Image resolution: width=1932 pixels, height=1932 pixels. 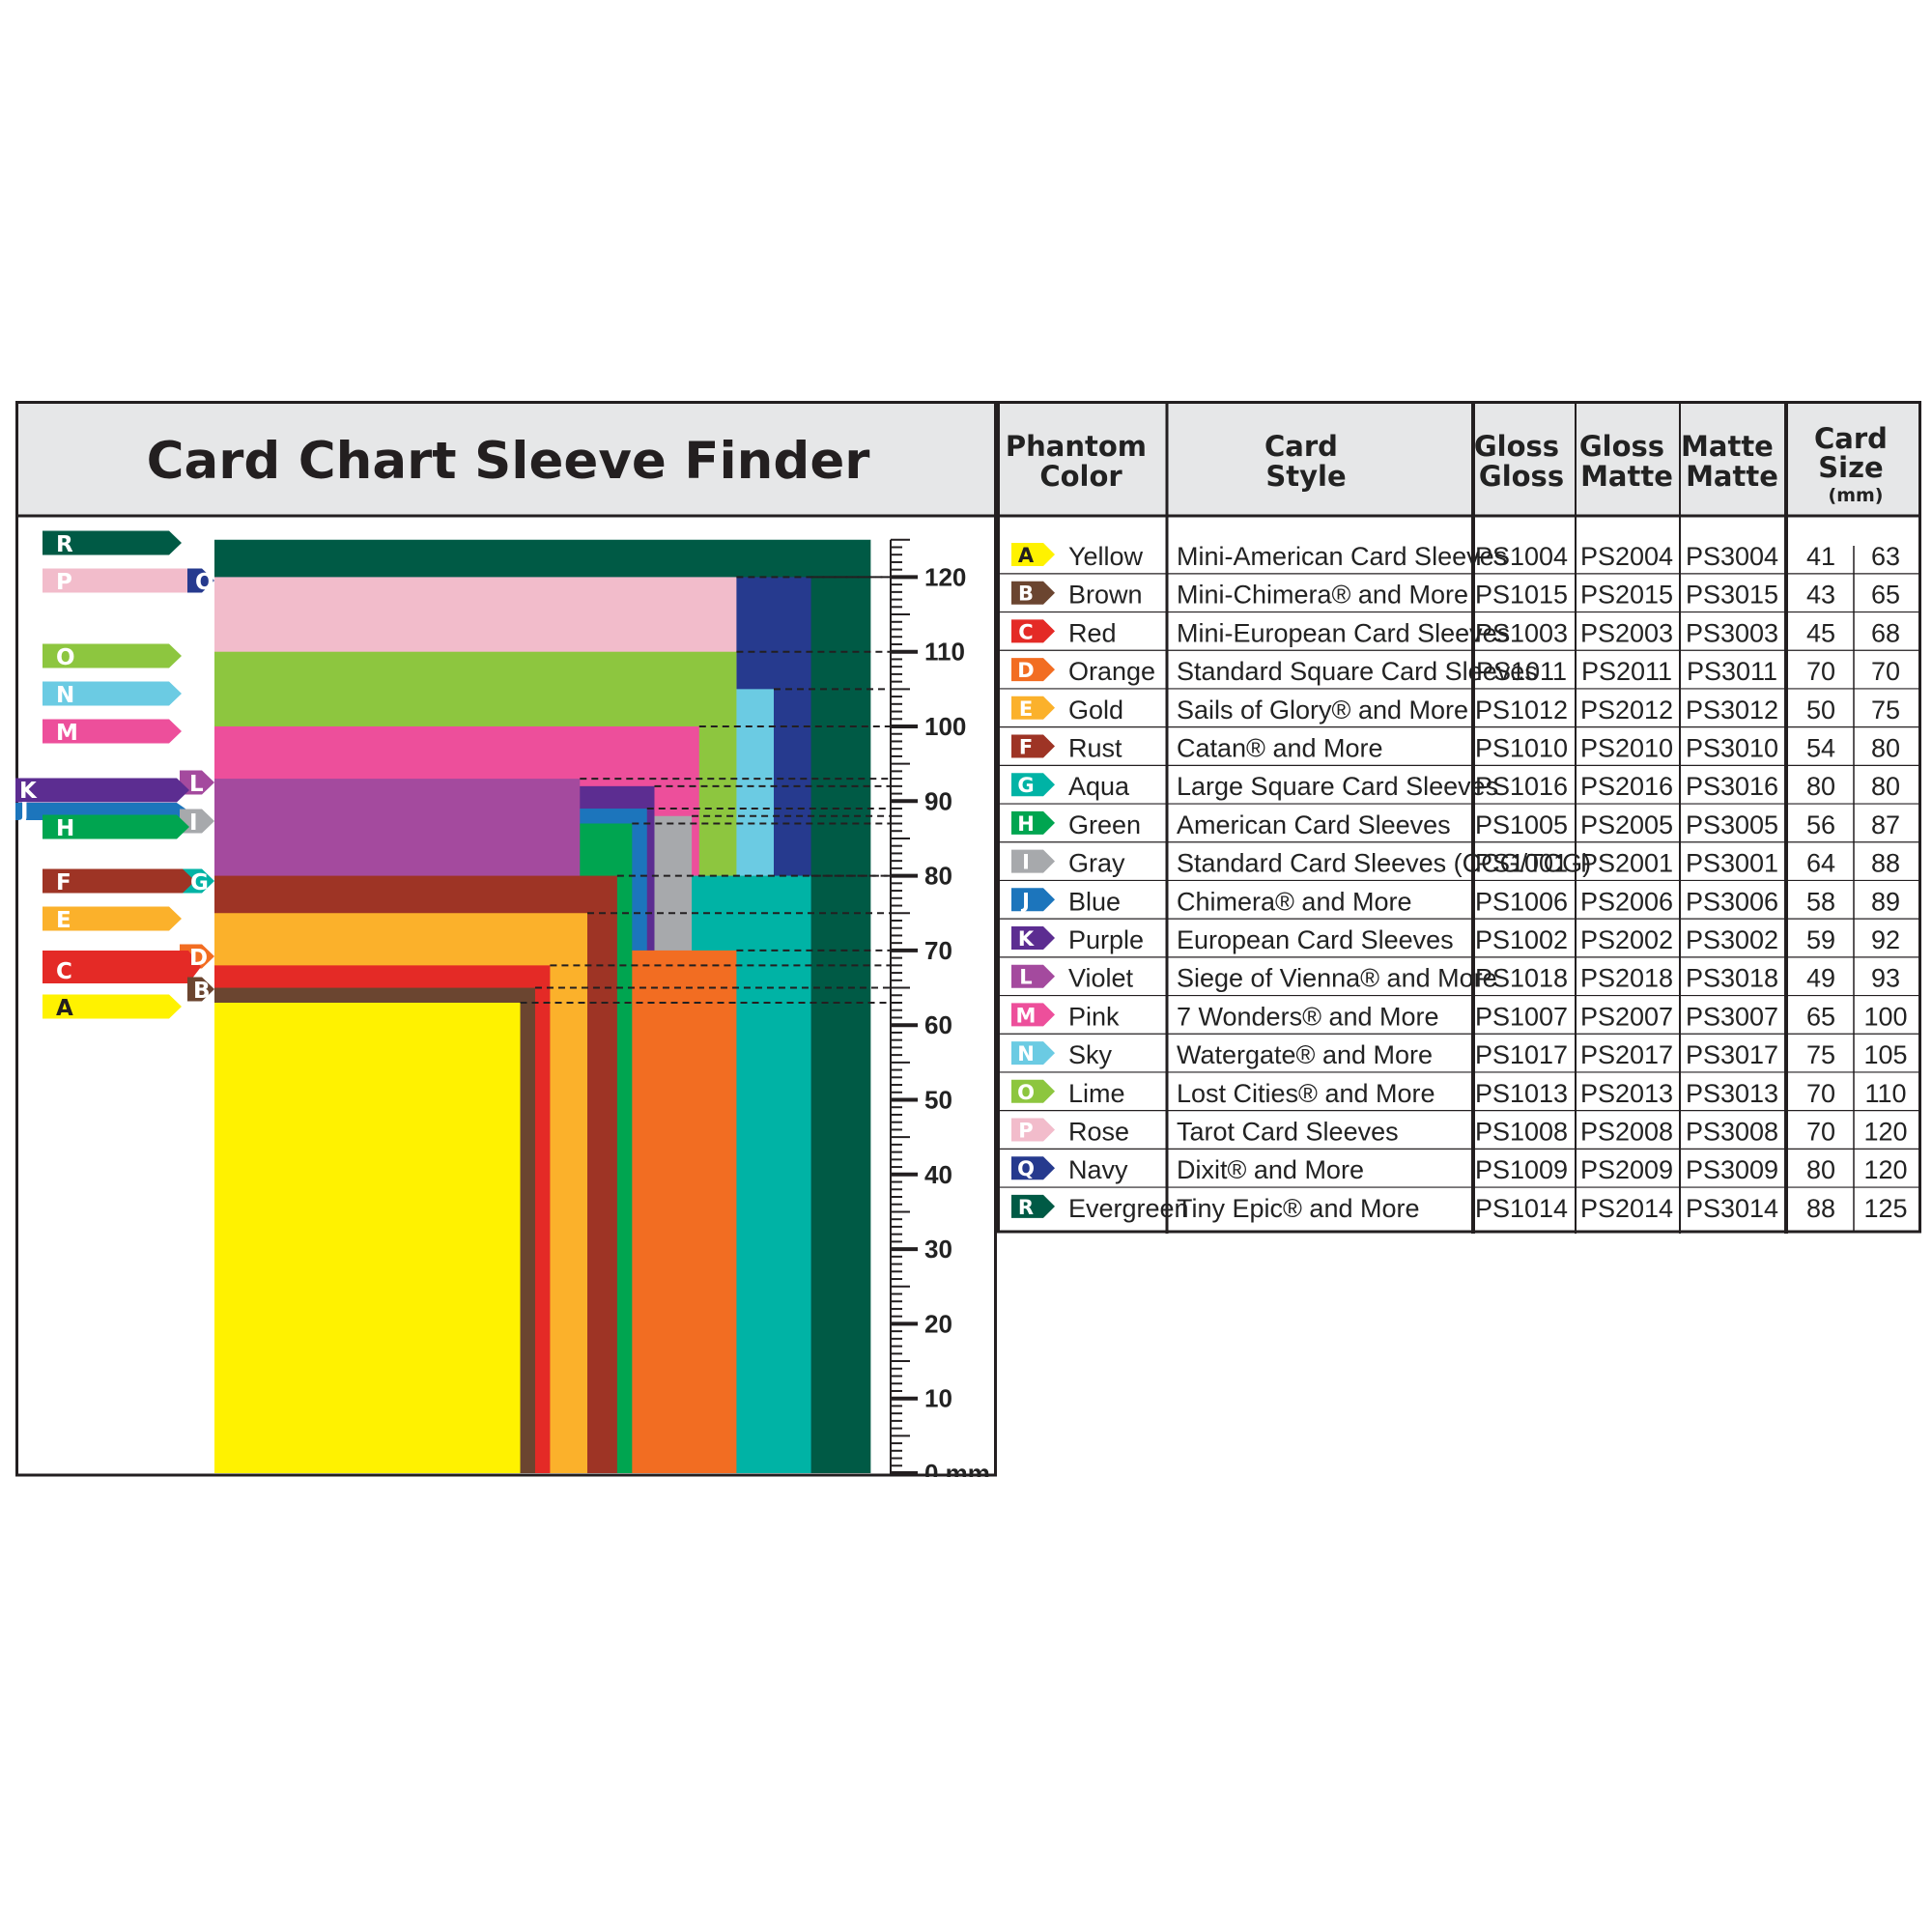 What do you see at coordinates (112, 693) in the screenshot?
I see `tab-n` at bounding box center [112, 693].